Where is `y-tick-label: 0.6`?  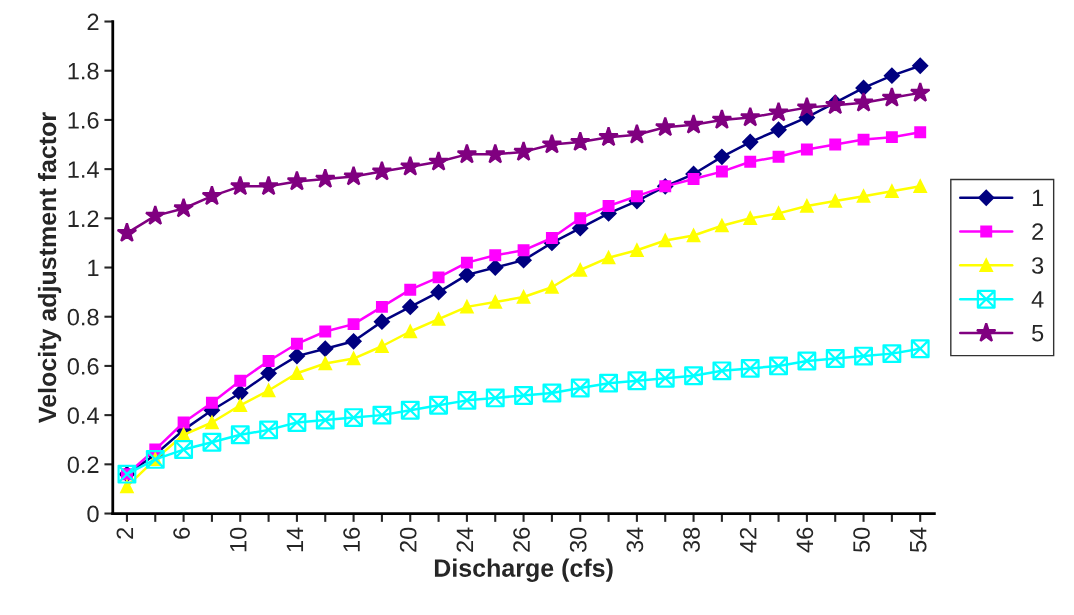
y-tick-label: 0.6 is located at coordinates (83, 366).